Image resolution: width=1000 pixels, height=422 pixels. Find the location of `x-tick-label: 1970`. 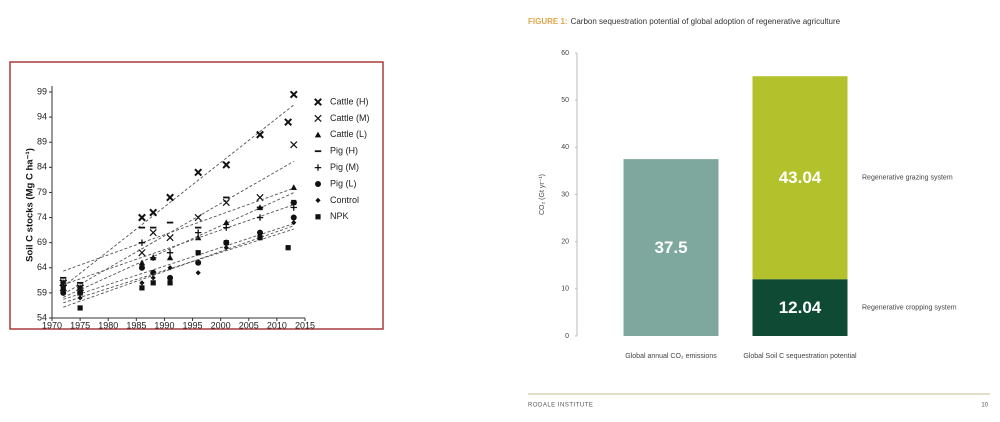

x-tick-label: 1970 is located at coordinates (52, 325).